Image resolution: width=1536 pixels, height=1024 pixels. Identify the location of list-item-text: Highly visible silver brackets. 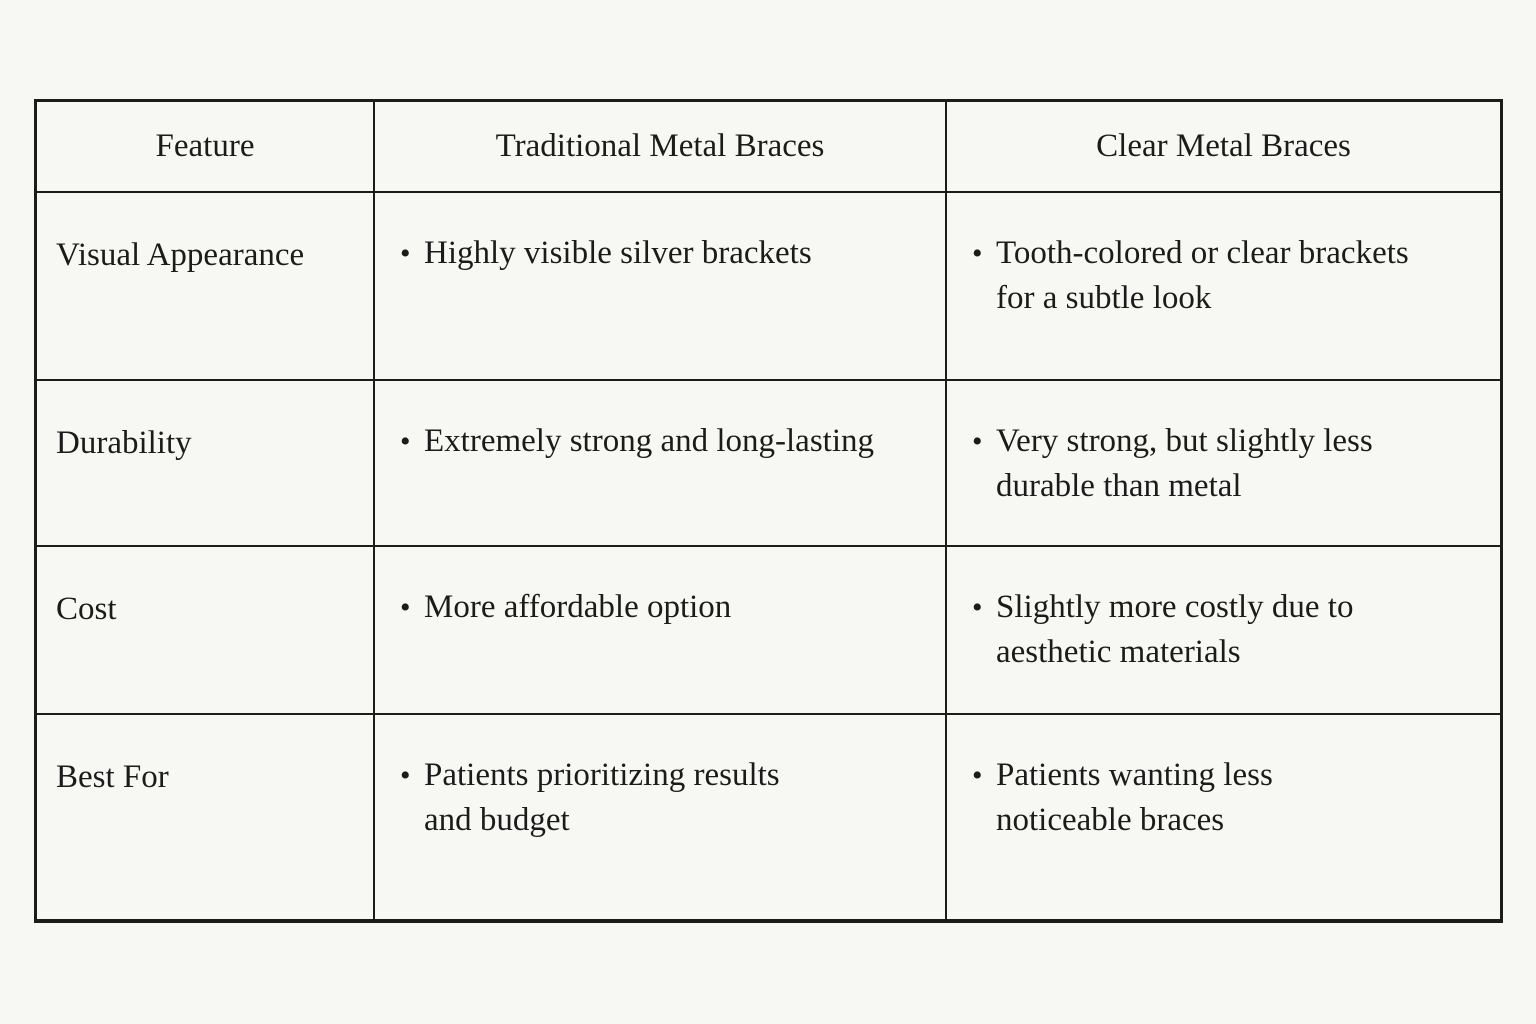
(618, 253).